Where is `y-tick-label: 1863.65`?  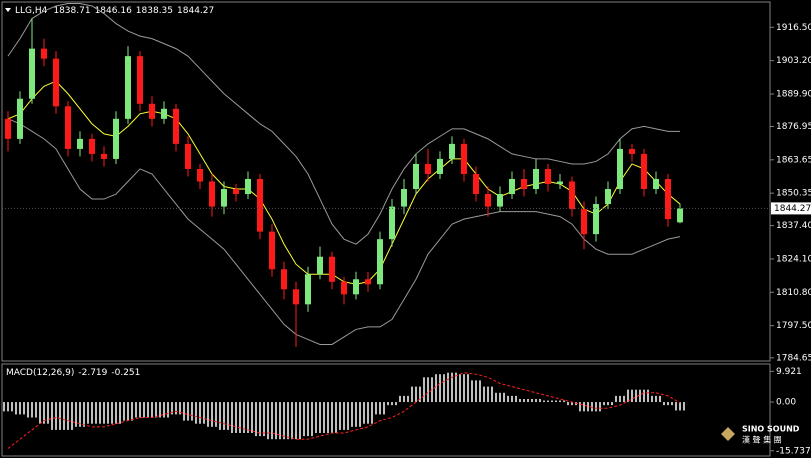 y-tick-label: 1863.65 is located at coordinates (793, 160).